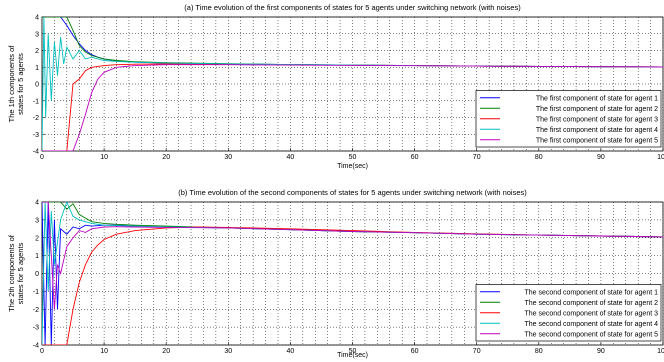  Describe the element at coordinates (597, 119) in the screenshot. I see `legend-label-agent-3: The first component of state for agent 3` at that location.